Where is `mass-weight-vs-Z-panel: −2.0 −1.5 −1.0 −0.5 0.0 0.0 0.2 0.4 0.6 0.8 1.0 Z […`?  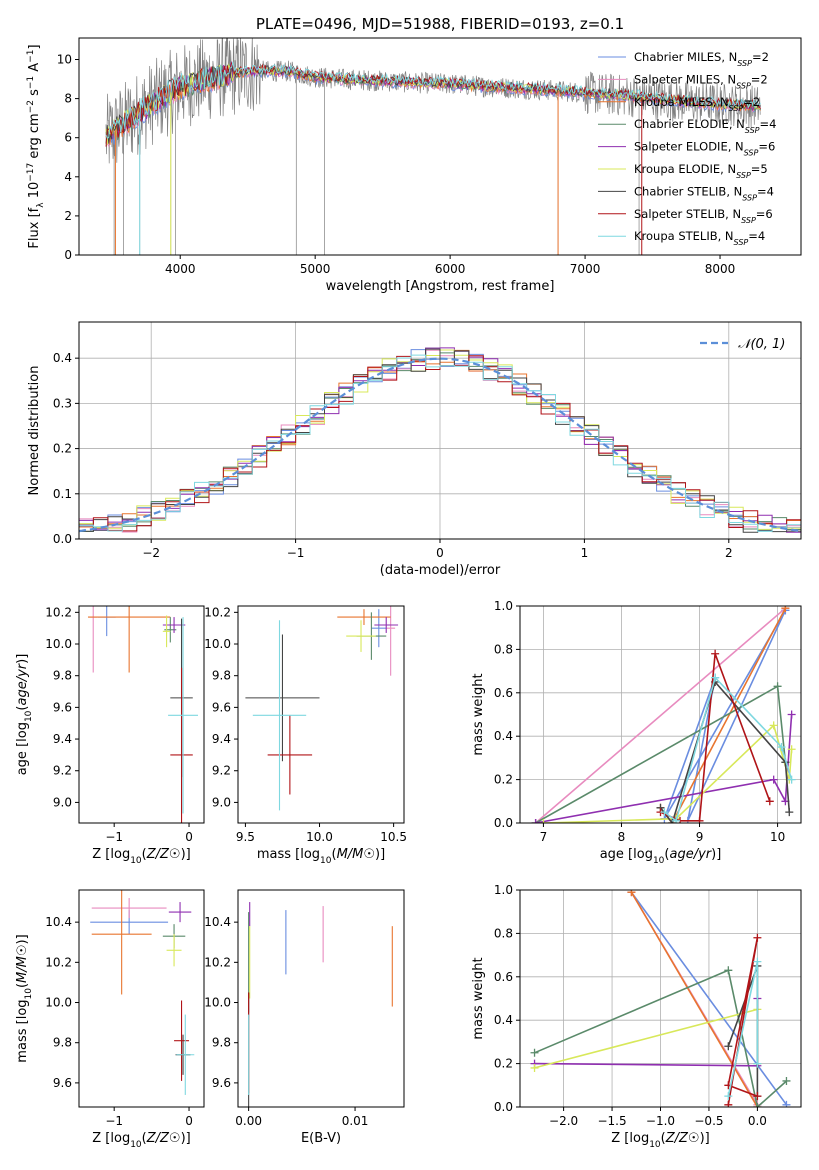
mass-weight-vs-Z-panel: −2.0 −1.5 −1.0 −0.5 0.0 0.0 0.2 0.4 0.6 0.8 1.0 Z [… is located at coordinates (636, 1016).